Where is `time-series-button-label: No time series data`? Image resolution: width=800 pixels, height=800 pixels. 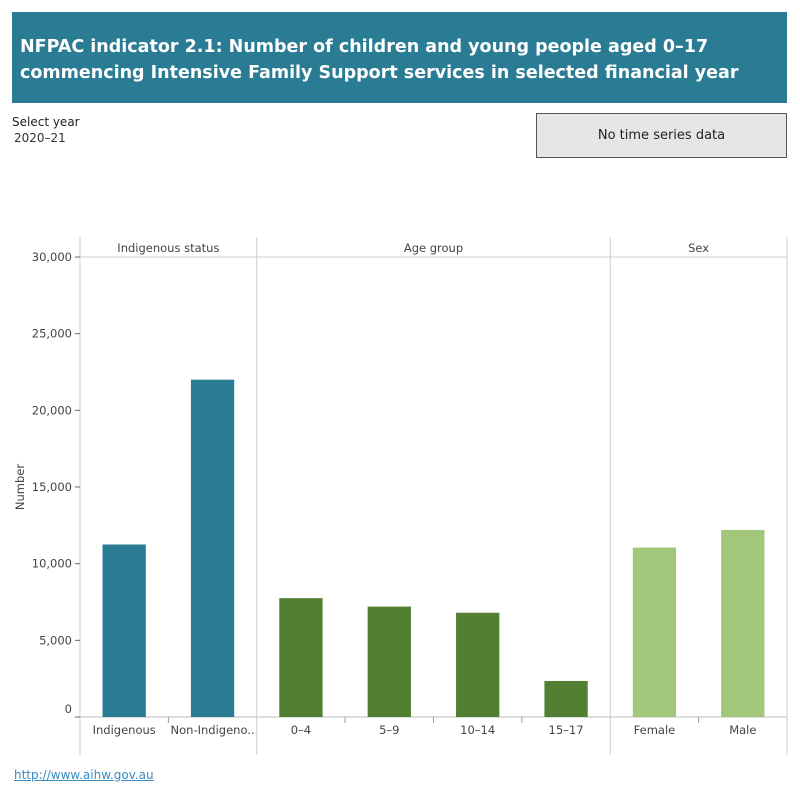
time-series-button-label: No time series data is located at coordinates (661, 135).